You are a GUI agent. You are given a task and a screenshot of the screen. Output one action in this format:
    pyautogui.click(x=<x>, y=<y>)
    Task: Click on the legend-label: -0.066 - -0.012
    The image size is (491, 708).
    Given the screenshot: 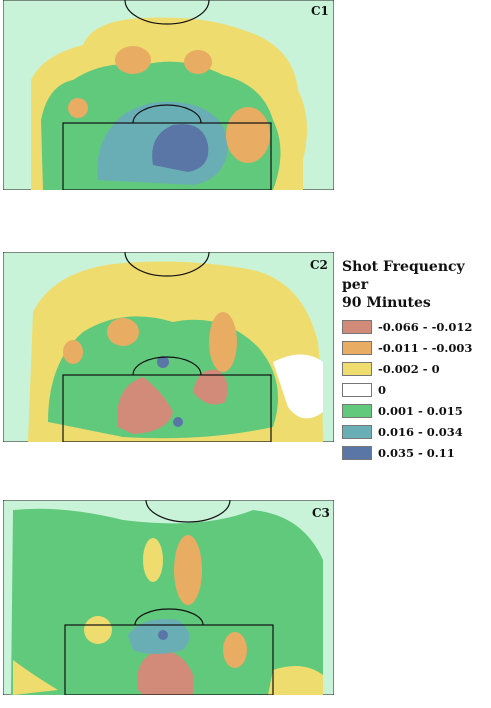 What is the action you would take?
    pyautogui.click(x=425, y=326)
    